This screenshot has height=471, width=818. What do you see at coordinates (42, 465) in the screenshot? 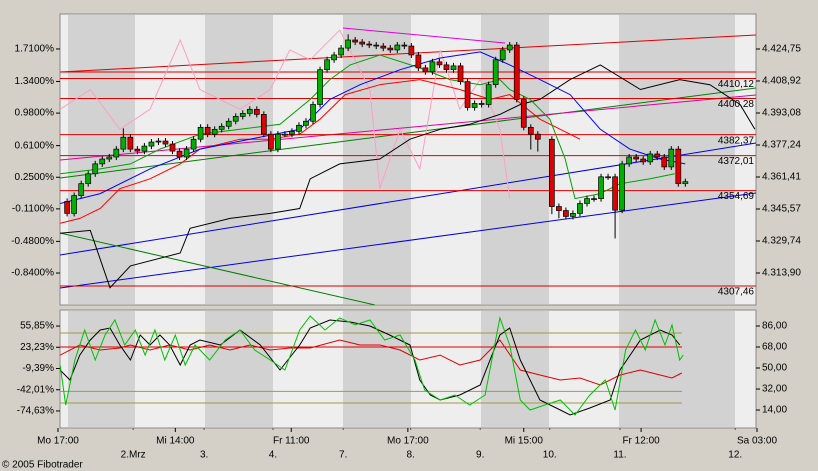
I see `footer: © 2005 Fibotrader` at bounding box center [42, 465].